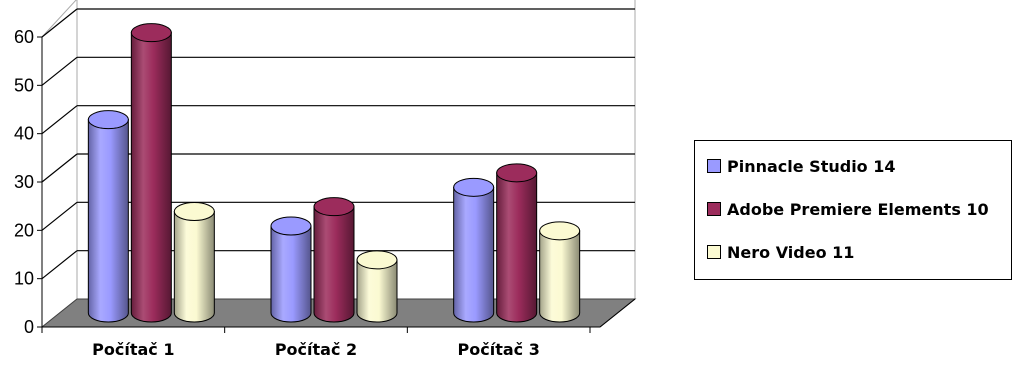 Image resolution: width=1017 pixels, height=367 pixels. Describe the element at coordinates (194, 267) in the screenshot. I see `bar-nero-1-body` at that location.